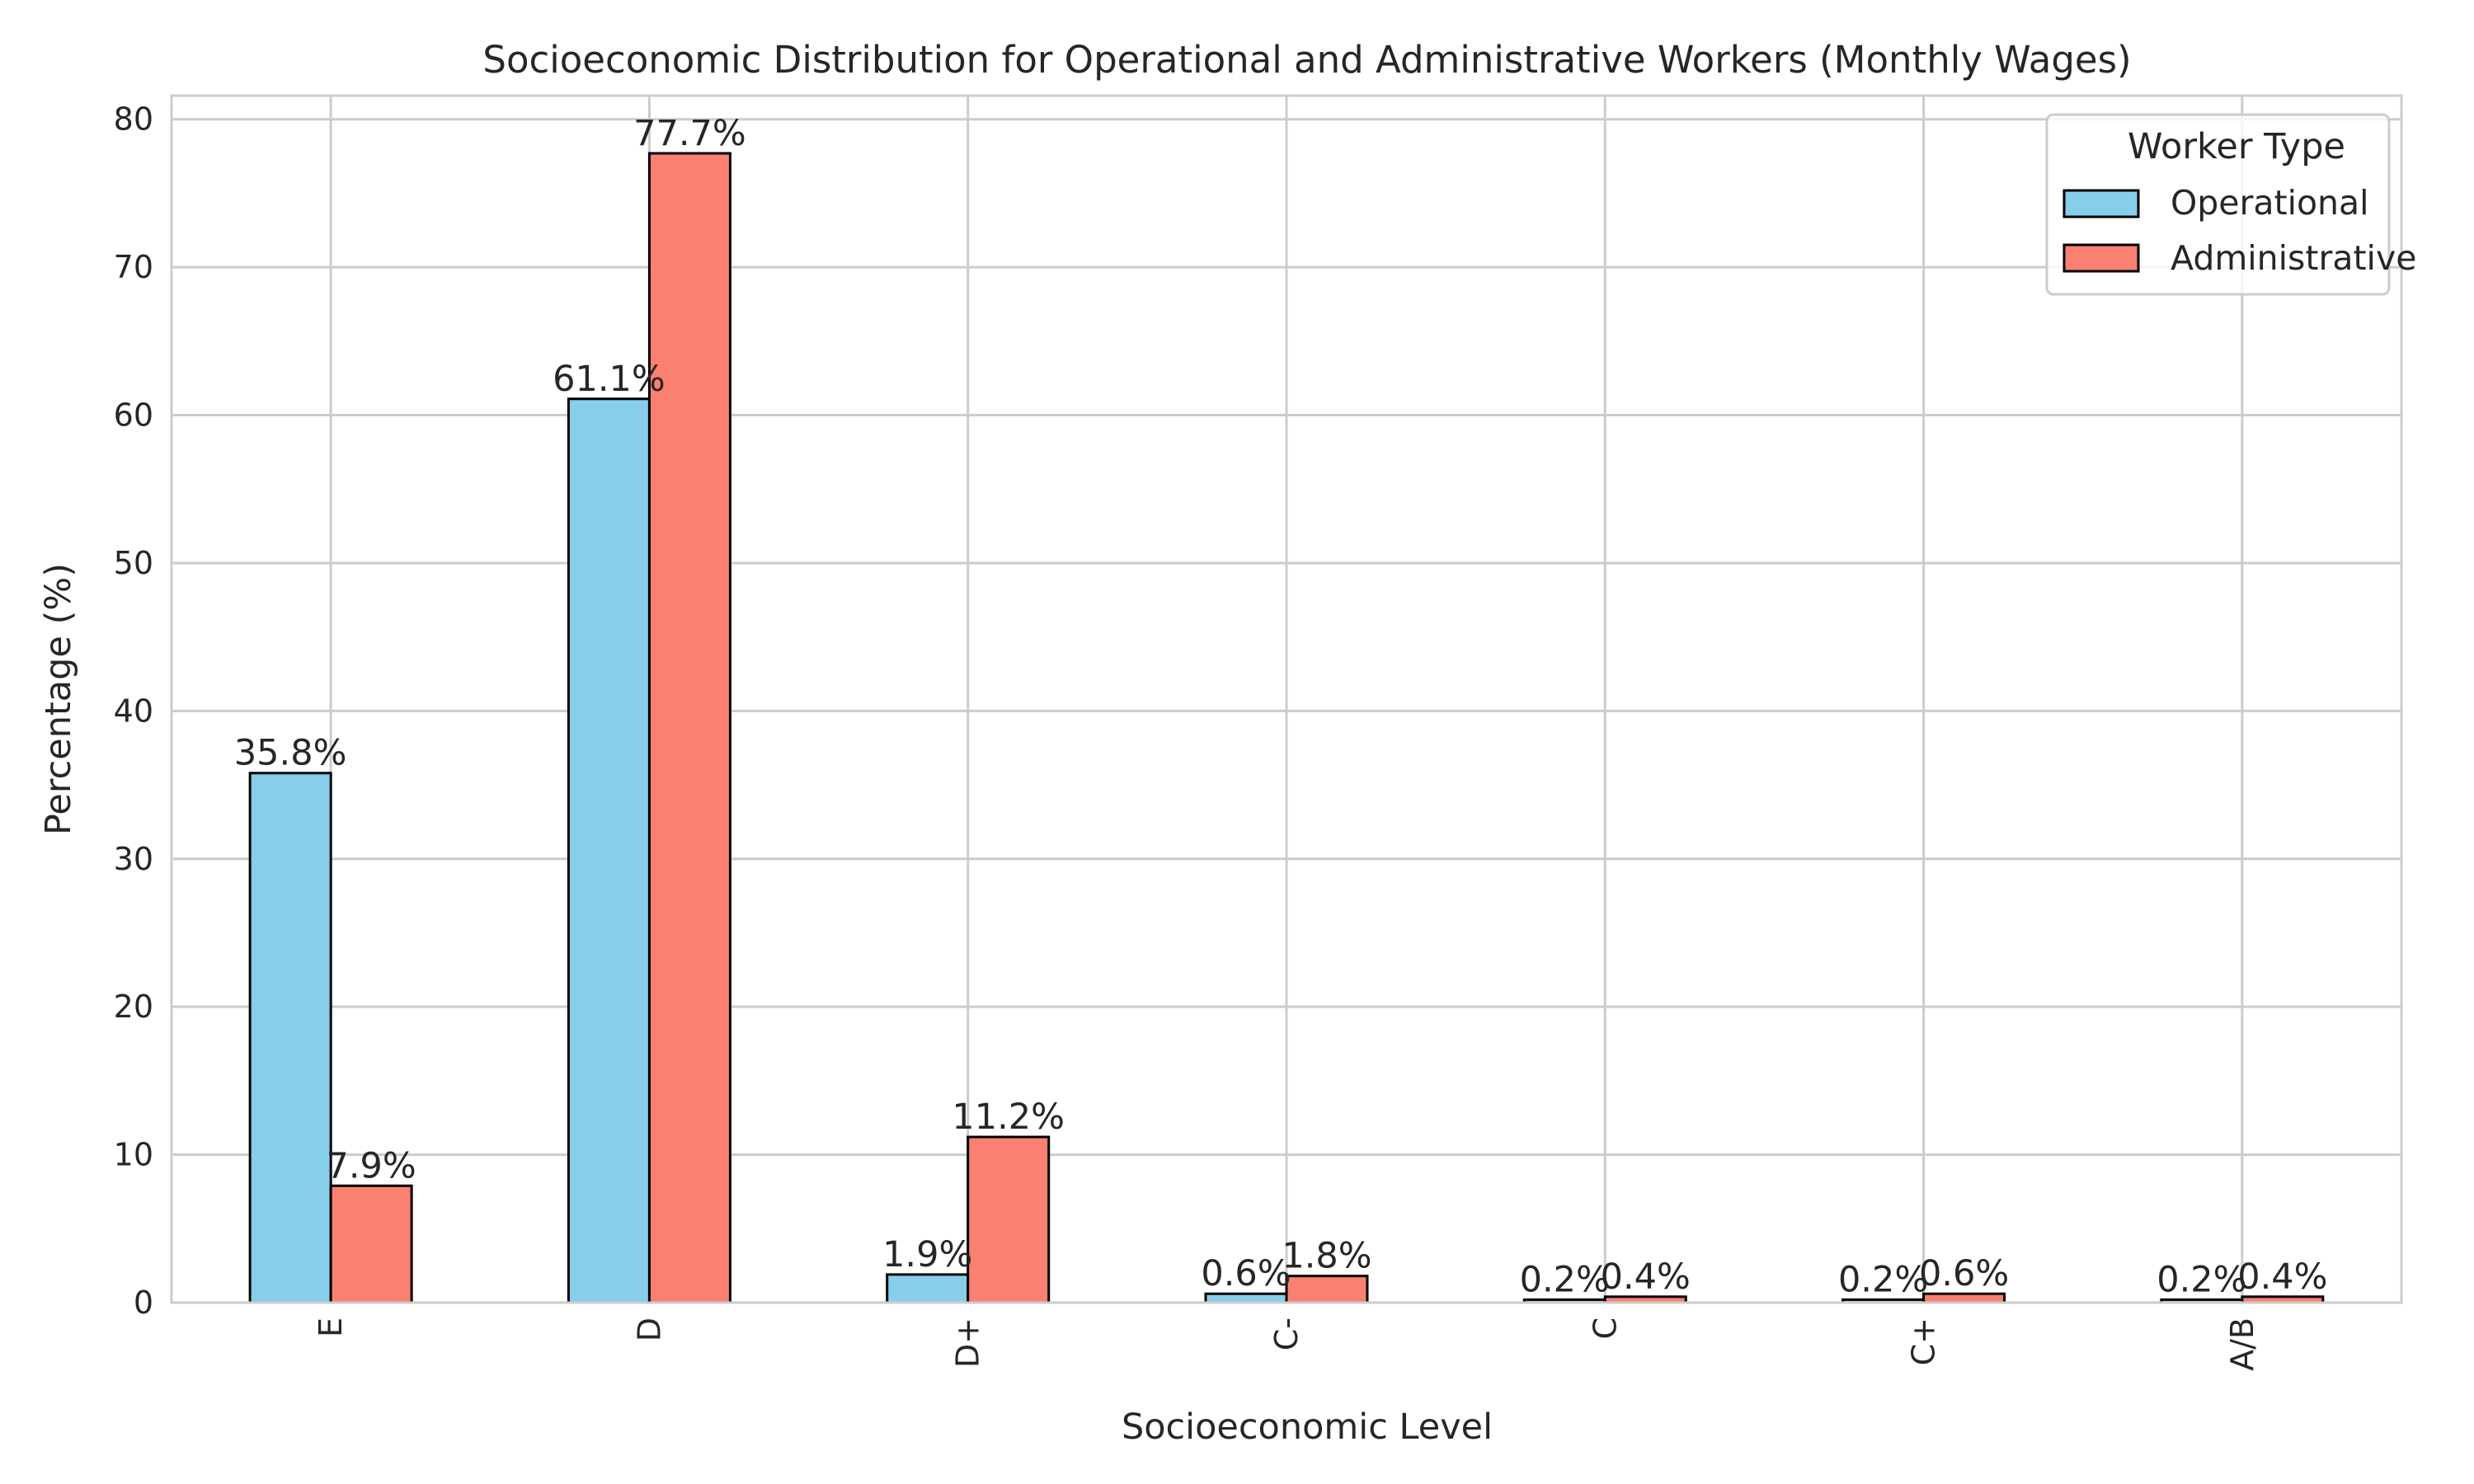  What do you see at coordinates (1009, 1219) in the screenshot?
I see `bar-administrative-D+` at bounding box center [1009, 1219].